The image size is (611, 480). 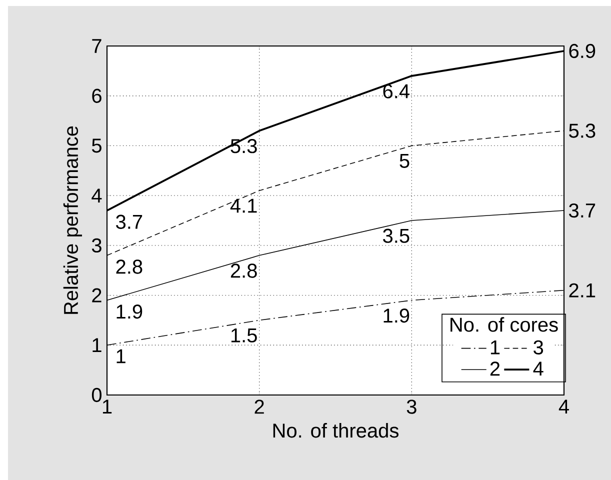 I want to click on legend-label: 1, so click(x=495, y=347).